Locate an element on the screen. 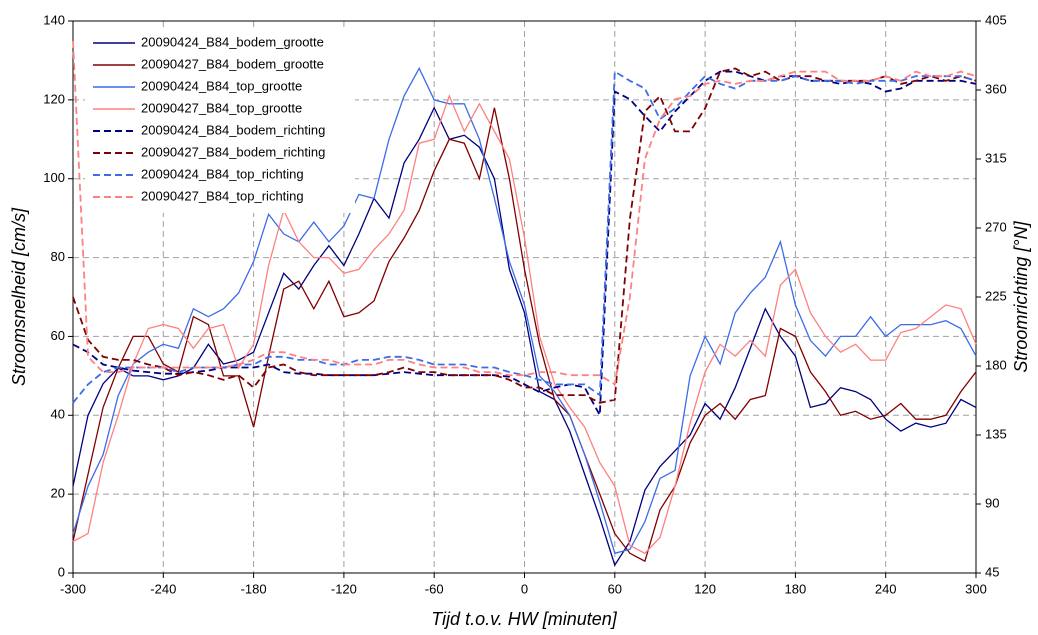 Image resolution: width=1038 pixels, height=635 pixels. x-tick-label: 120 is located at coordinates (705, 588).